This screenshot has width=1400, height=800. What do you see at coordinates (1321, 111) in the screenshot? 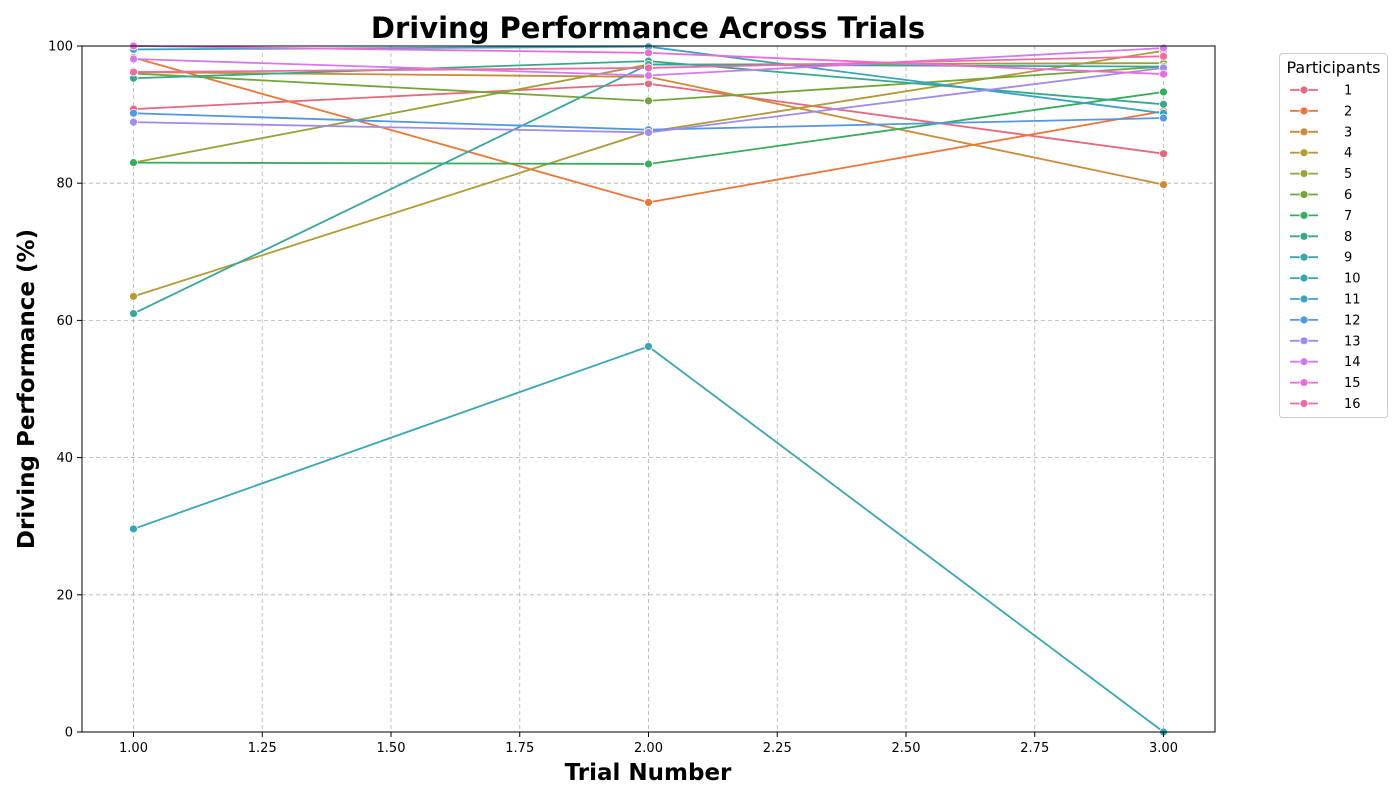
I see `legend-item: 2` at bounding box center [1321, 111].